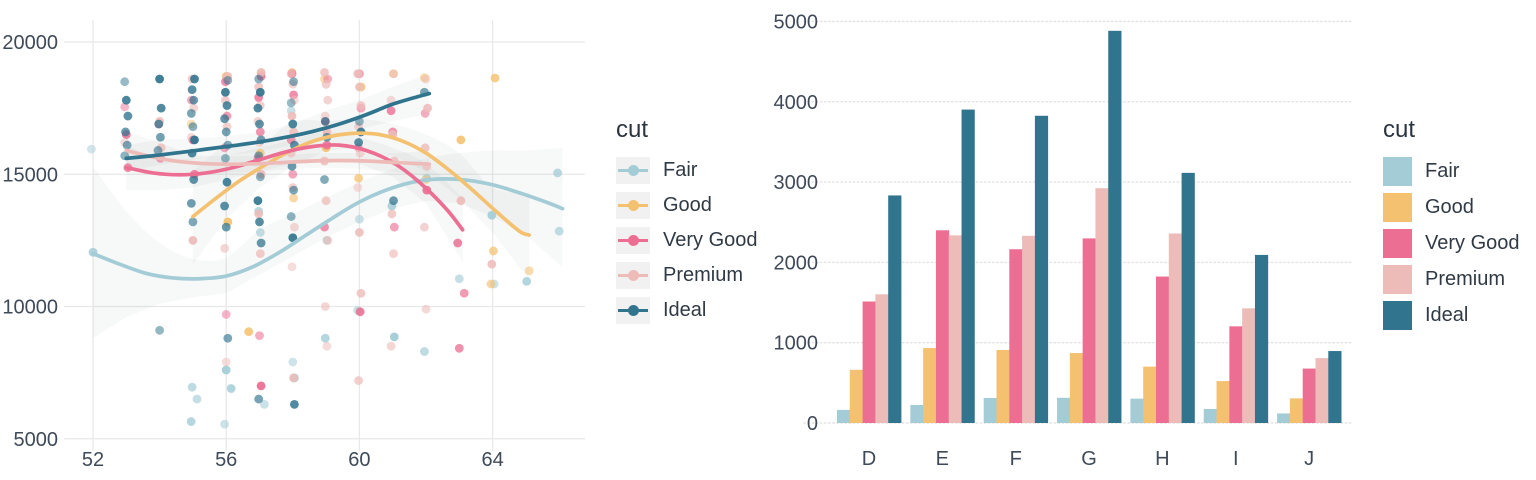 Image resolution: width=1536 pixels, height=480 pixels. Describe the element at coordinates (687, 205) in the screenshot. I see `legend-item-good: Good` at that location.